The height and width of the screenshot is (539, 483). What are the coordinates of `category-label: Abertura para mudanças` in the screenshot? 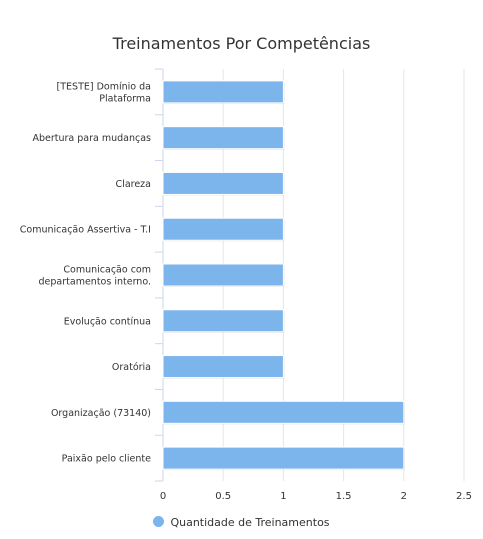 It's located at (91, 138).